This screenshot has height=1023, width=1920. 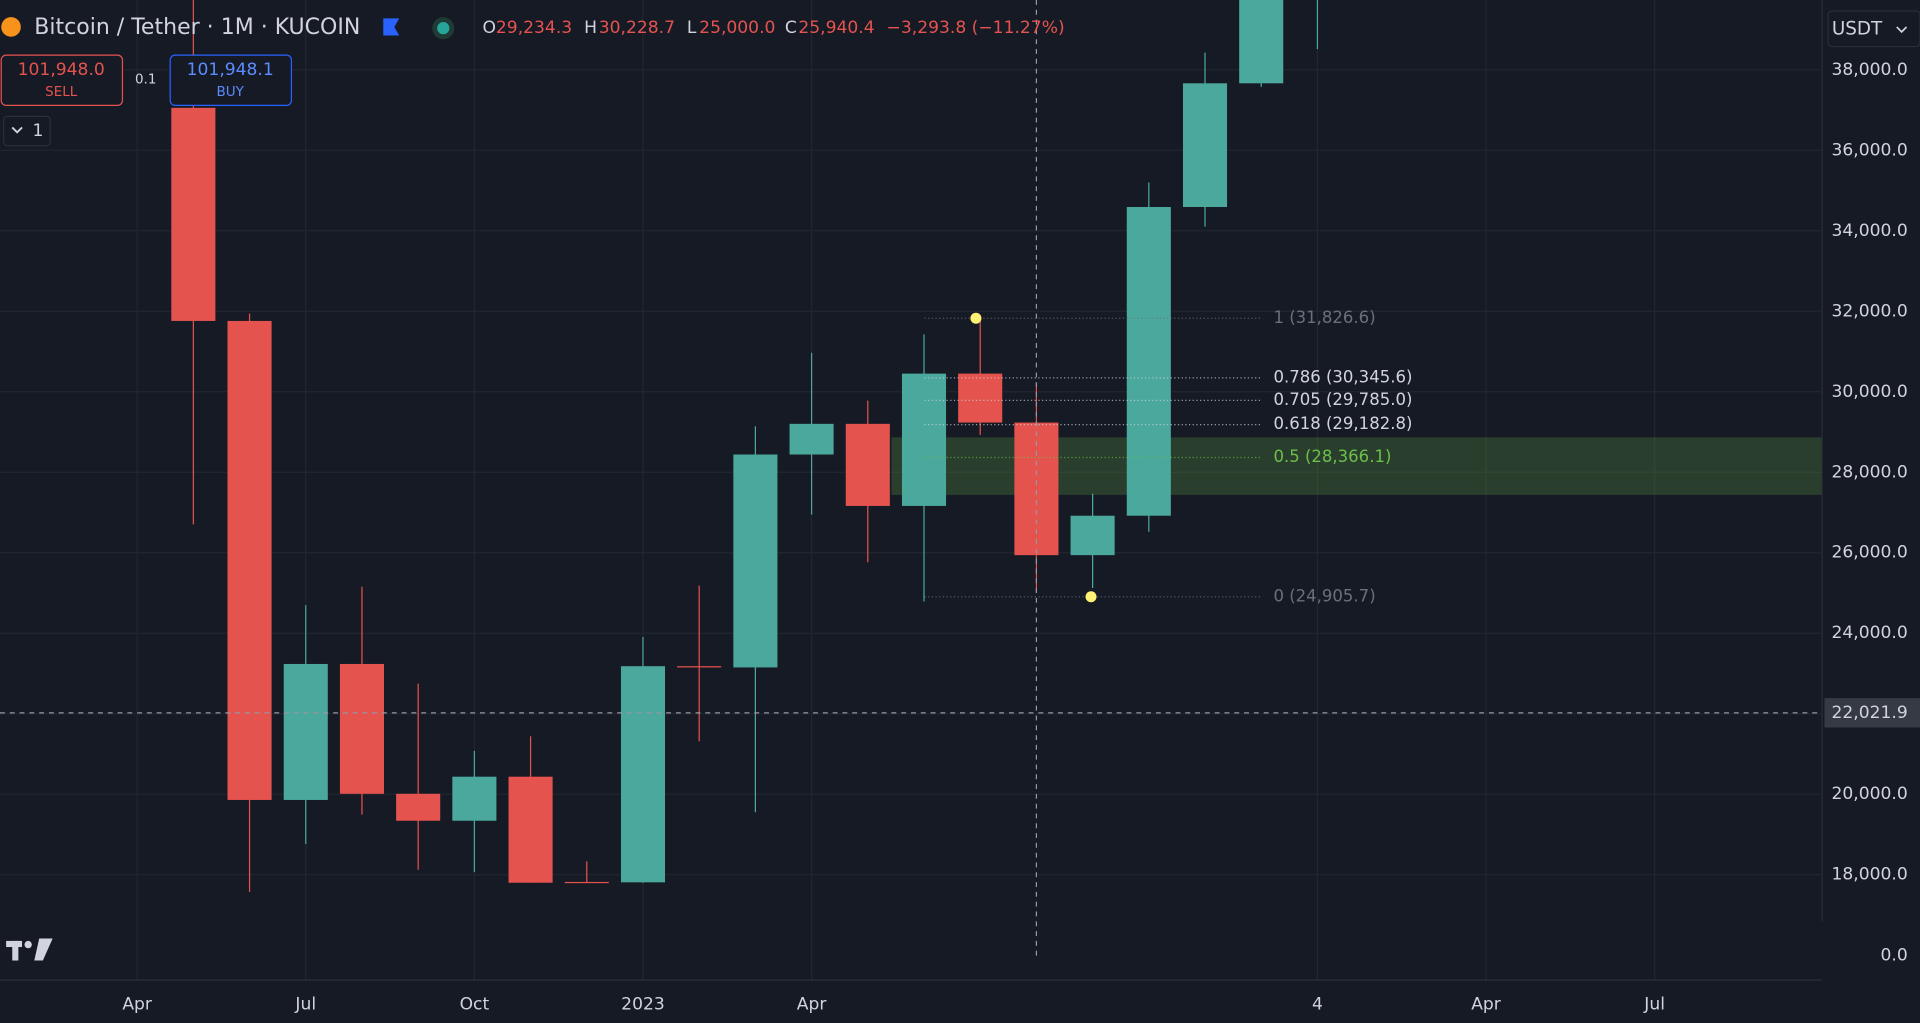 What do you see at coordinates (534, 28) in the screenshot?
I see `ohlc-value: 29,234.3` at bounding box center [534, 28].